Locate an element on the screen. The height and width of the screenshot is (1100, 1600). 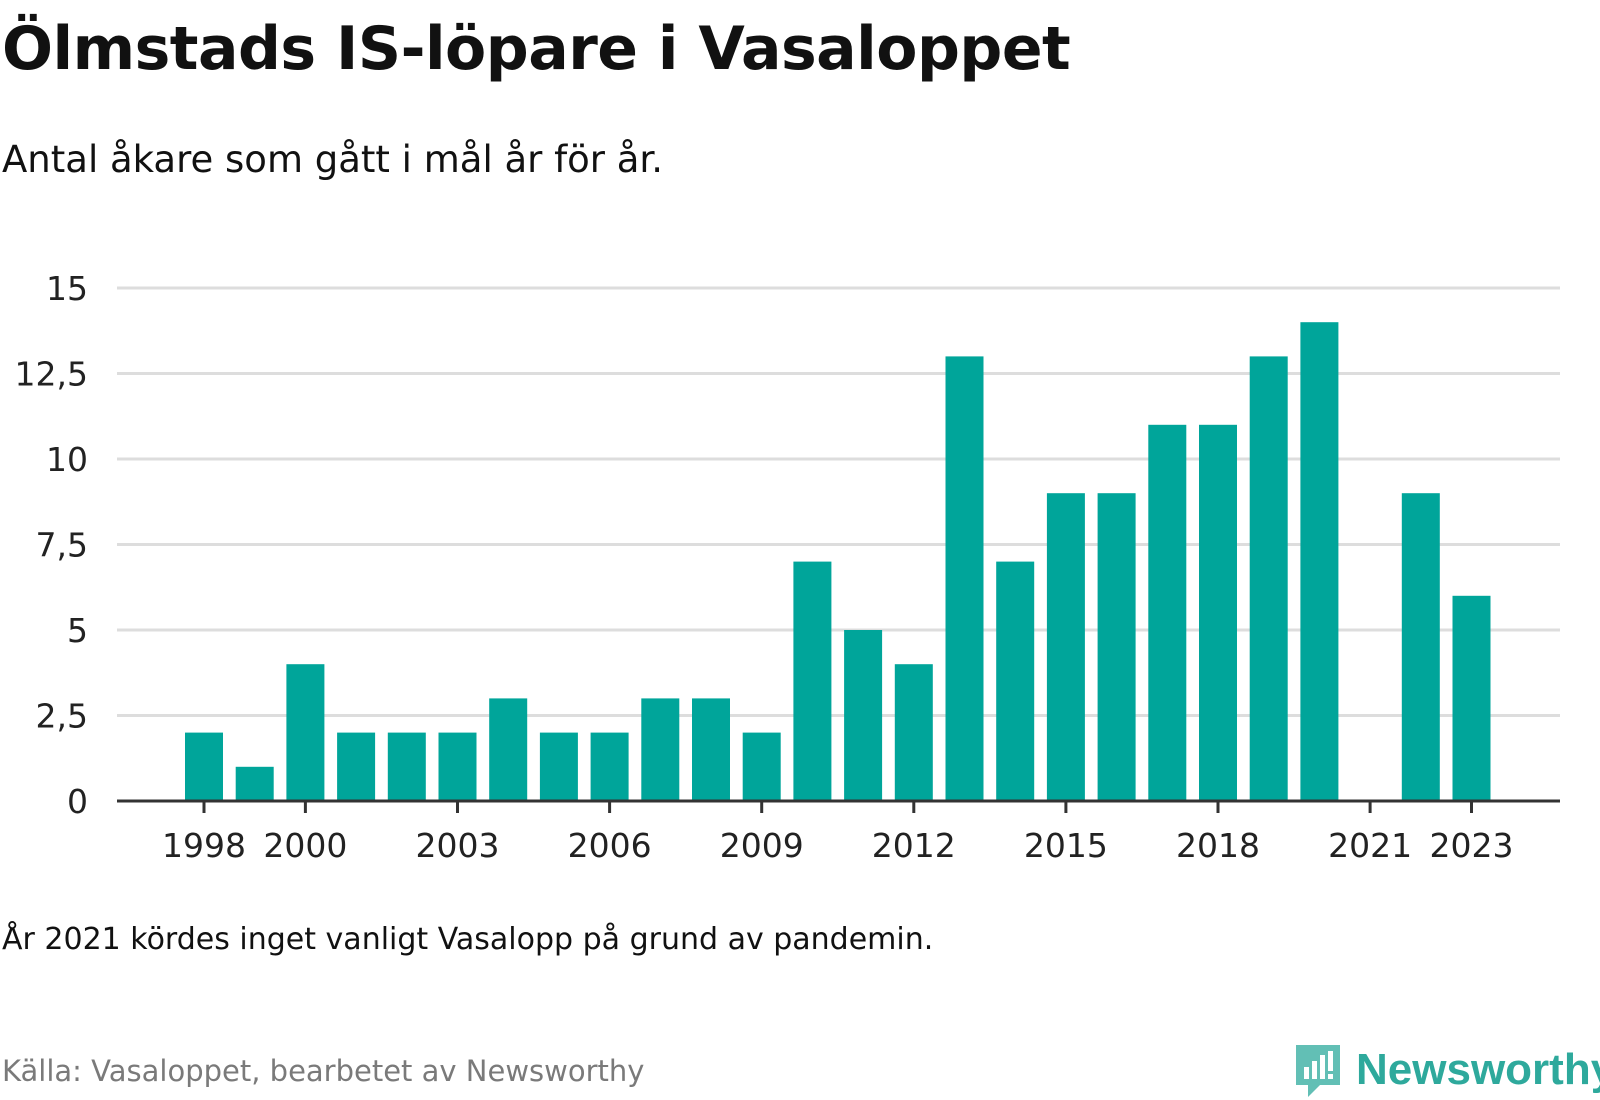
bar-2009 is located at coordinates (761, 766).